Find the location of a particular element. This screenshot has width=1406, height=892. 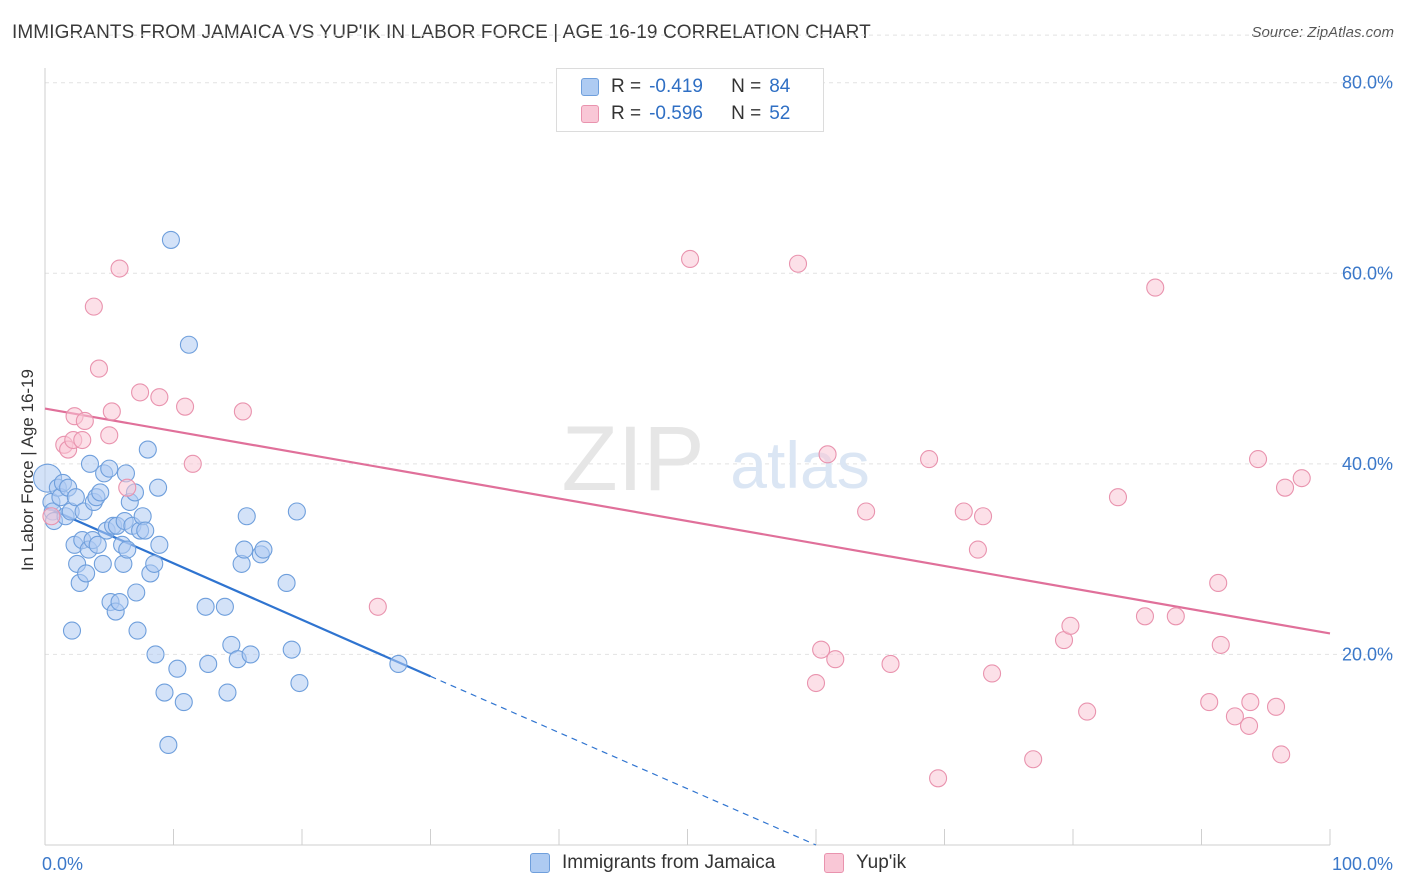

legend-n-label: N = is located at coordinates (746, 86).